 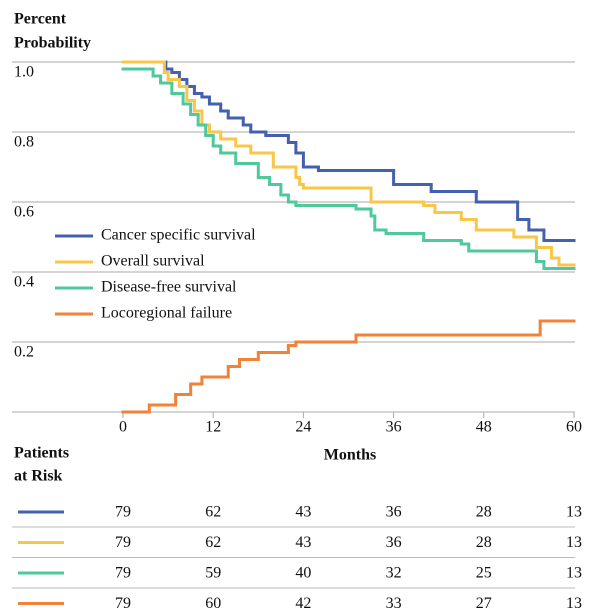 What do you see at coordinates (394, 427) in the screenshot?
I see `x-tick-label: 36` at bounding box center [394, 427].